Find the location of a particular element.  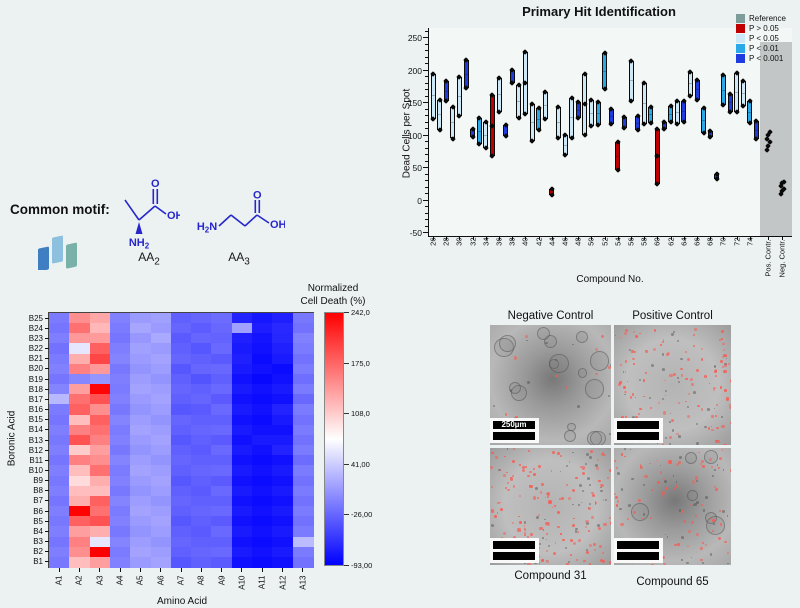

heatmap-cell-B21-A7 is located at coordinates (181, 359).